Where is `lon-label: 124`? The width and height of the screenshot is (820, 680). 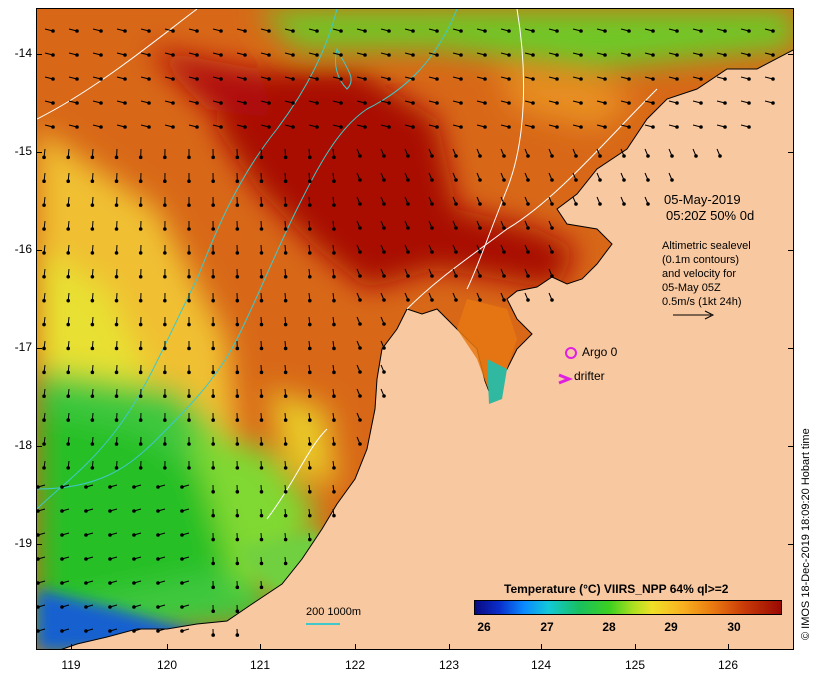 lon-label: 124 is located at coordinates (541, 665).